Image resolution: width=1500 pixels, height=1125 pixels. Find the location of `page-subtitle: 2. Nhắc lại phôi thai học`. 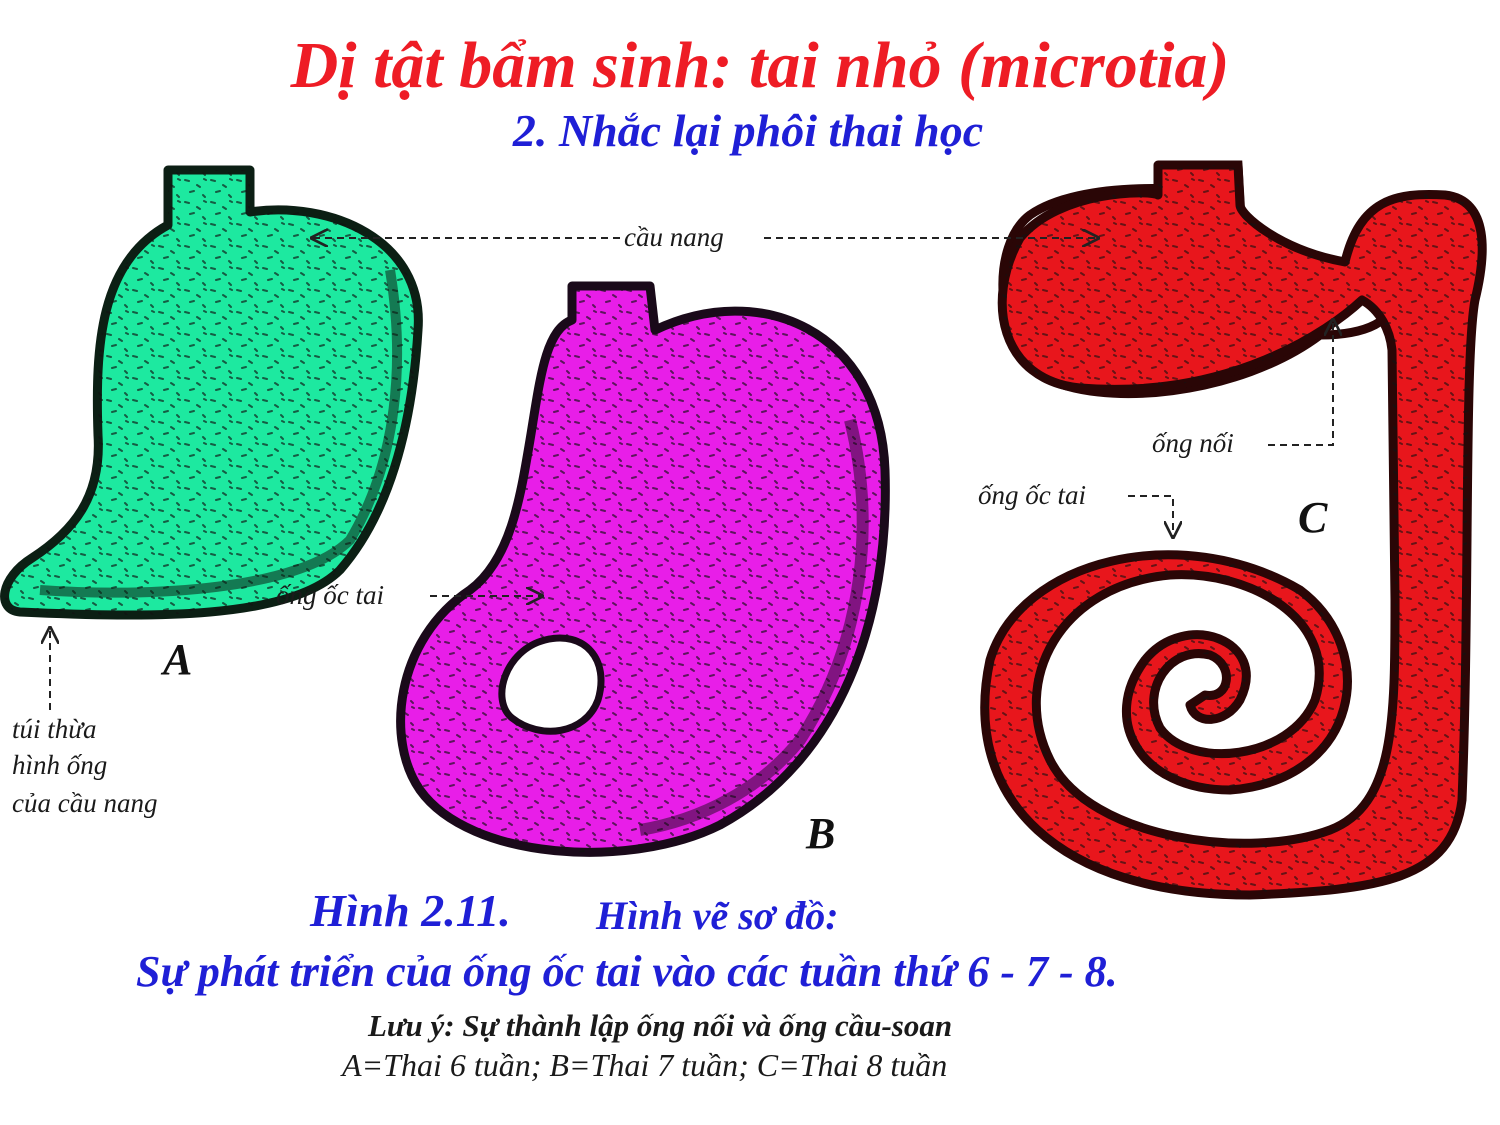

page-subtitle: 2. Nhắc lại phôi thai học is located at coordinates (748, 130).